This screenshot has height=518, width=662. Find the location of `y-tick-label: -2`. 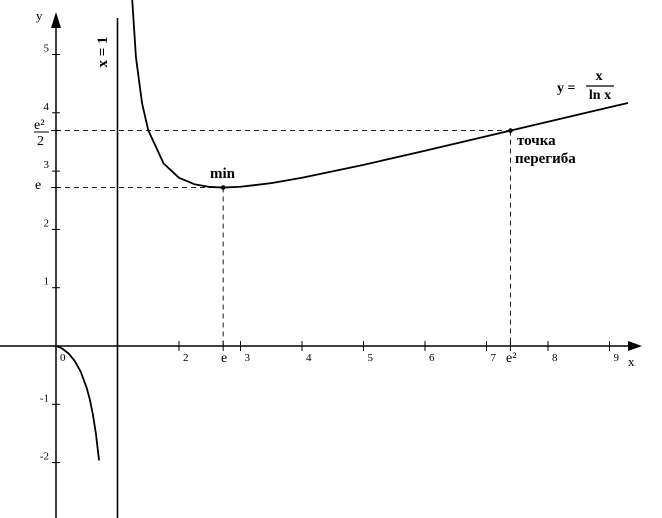

y-tick-label: -2 is located at coordinates (44, 457).